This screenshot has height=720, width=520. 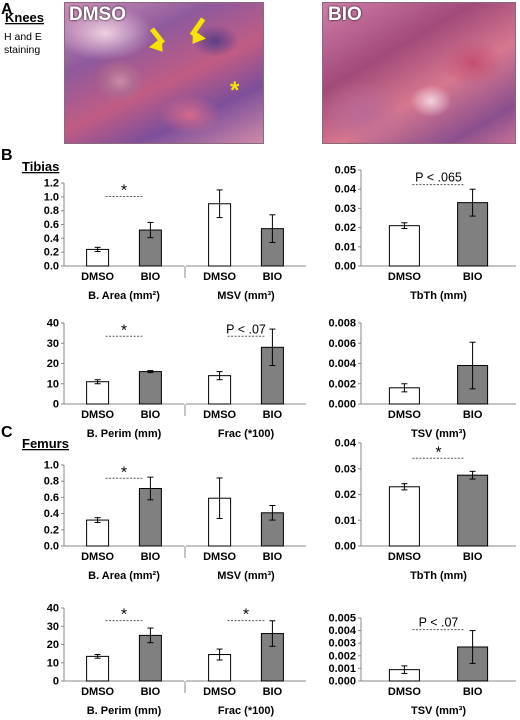 What do you see at coordinates (342, 619) in the screenshot?
I see `y-tick-label: 0.005` at bounding box center [342, 619].